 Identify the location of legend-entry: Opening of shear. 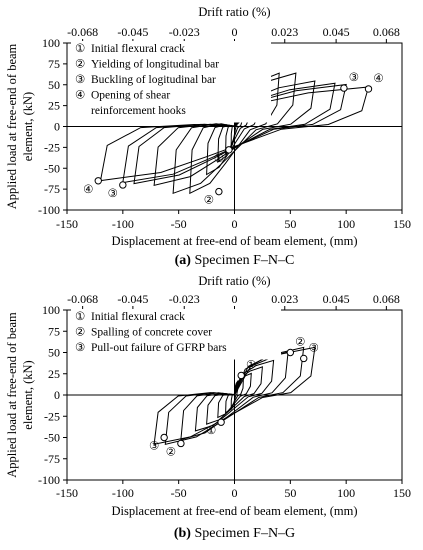
(130, 96).